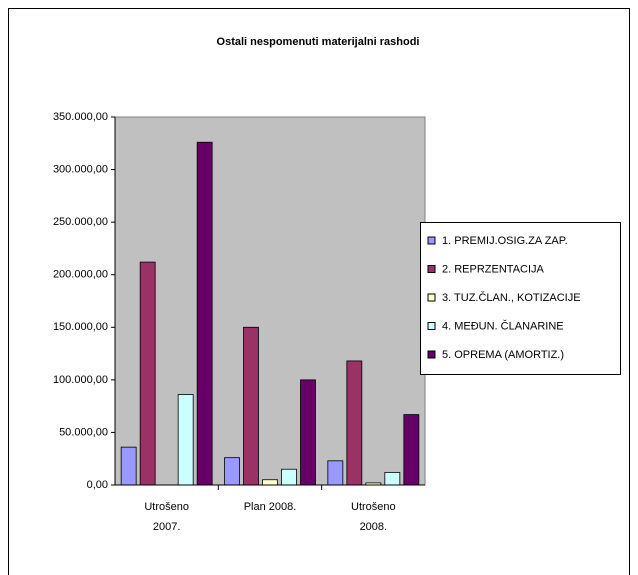 Image resolution: width=638 pixels, height=575 pixels. What do you see at coordinates (80, 169) in the screenshot?
I see `y-tick-label: 300.000,00` at bounding box center [80, 169].